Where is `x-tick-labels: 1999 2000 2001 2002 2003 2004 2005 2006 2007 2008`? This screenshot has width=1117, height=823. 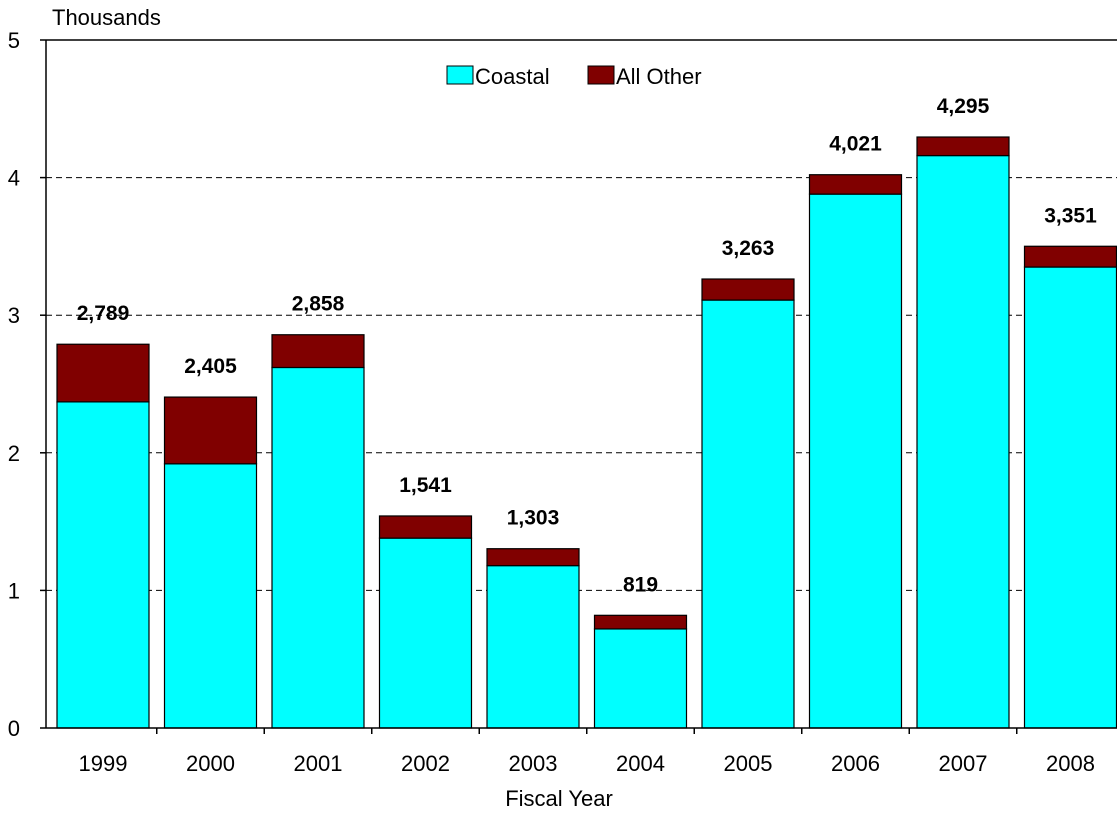 x-tick-labels: 1999 2000 2001 2002 2003 2004 2005 2006 2007 2008 is located at coordinates (587, 752).